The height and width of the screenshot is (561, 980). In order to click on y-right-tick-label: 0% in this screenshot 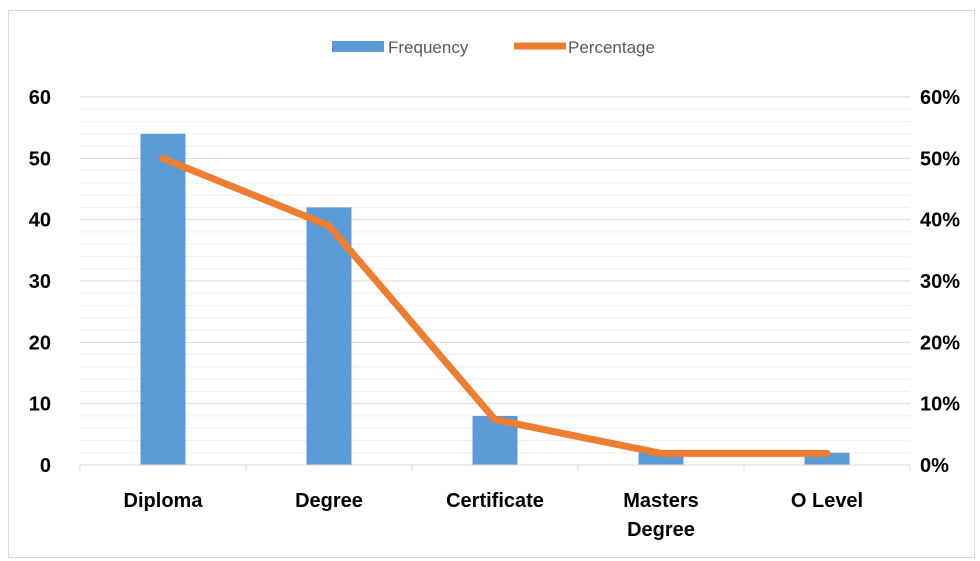, I will do `click(934, 466)`.